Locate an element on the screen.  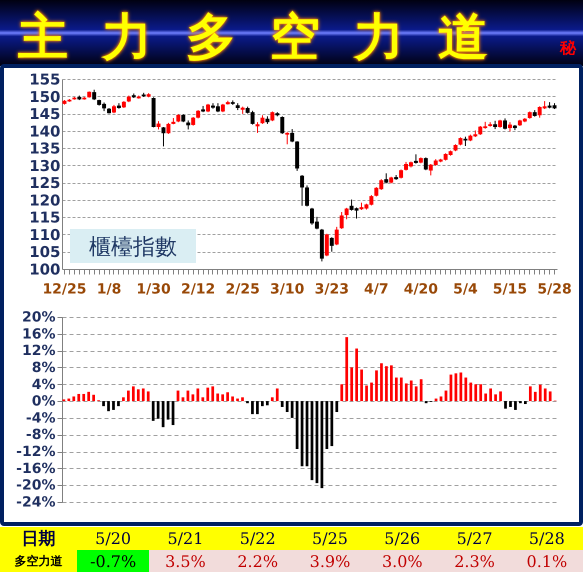
y-tick-label: -4% is located at coordinates (41, 418).